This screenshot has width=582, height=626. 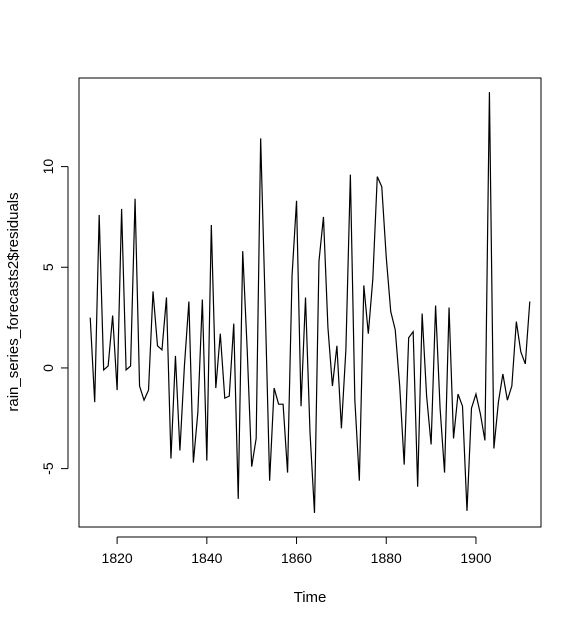 What do you see at coordinates (48, 267) in the screenshot?
I see `y-tick-label: 5` at bounding box center [48, 267].